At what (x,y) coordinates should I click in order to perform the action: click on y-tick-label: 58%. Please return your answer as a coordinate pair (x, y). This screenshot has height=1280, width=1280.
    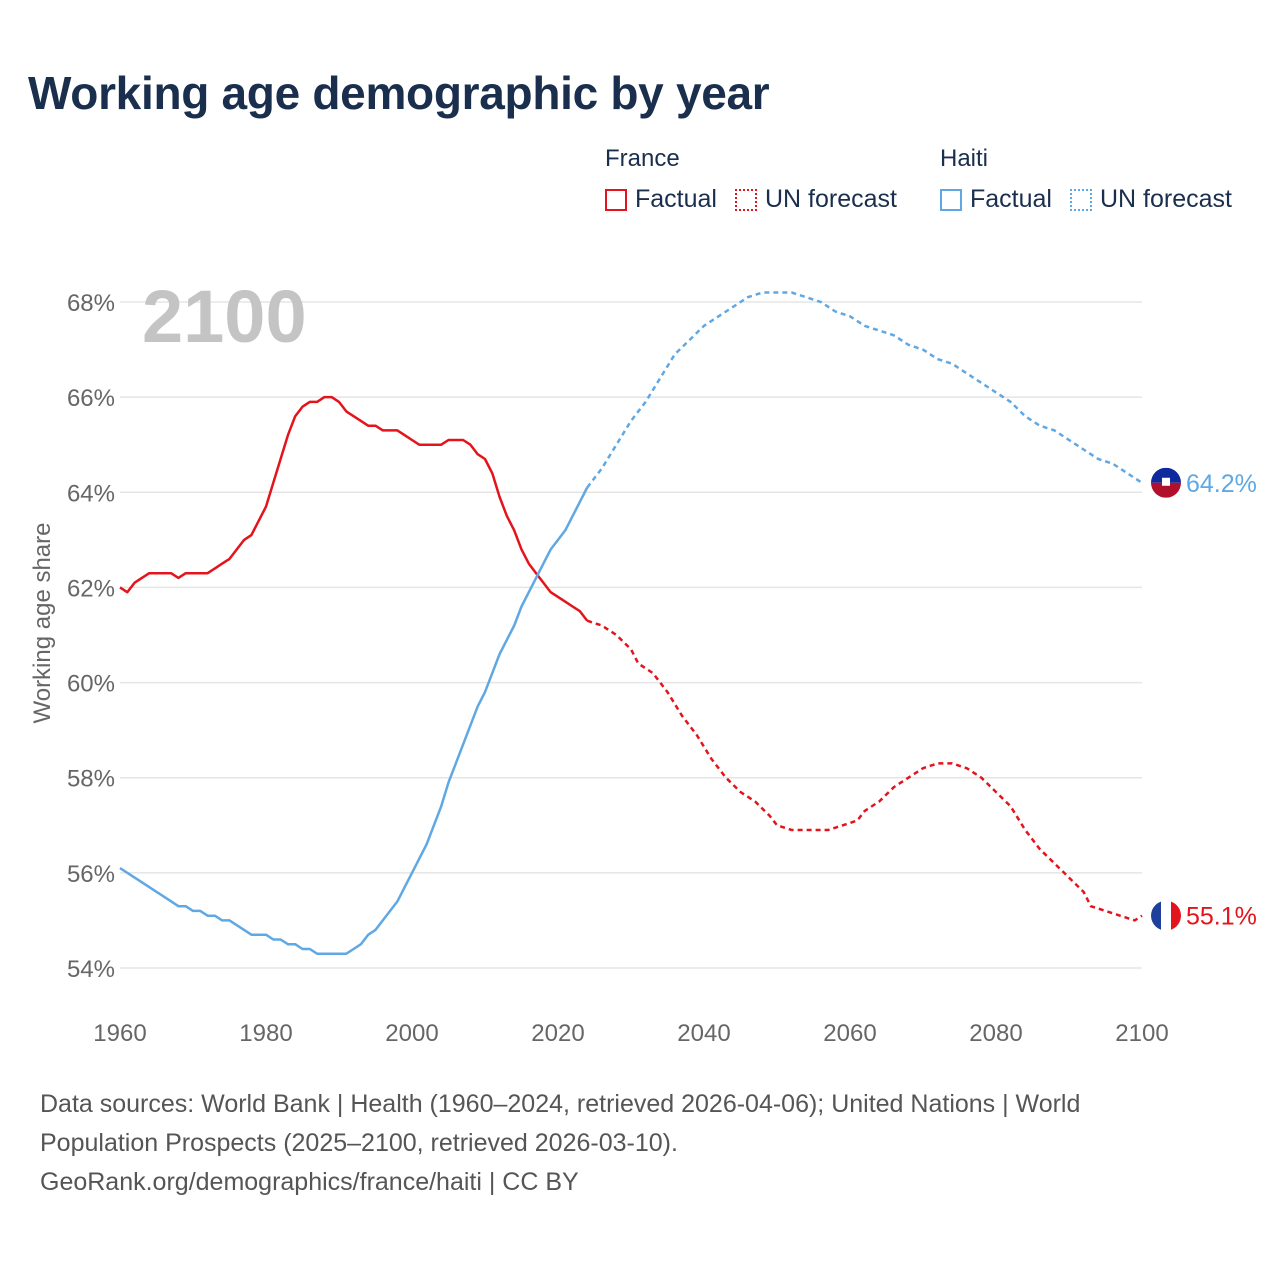
    Looking at the image, I should click on (91, 779).